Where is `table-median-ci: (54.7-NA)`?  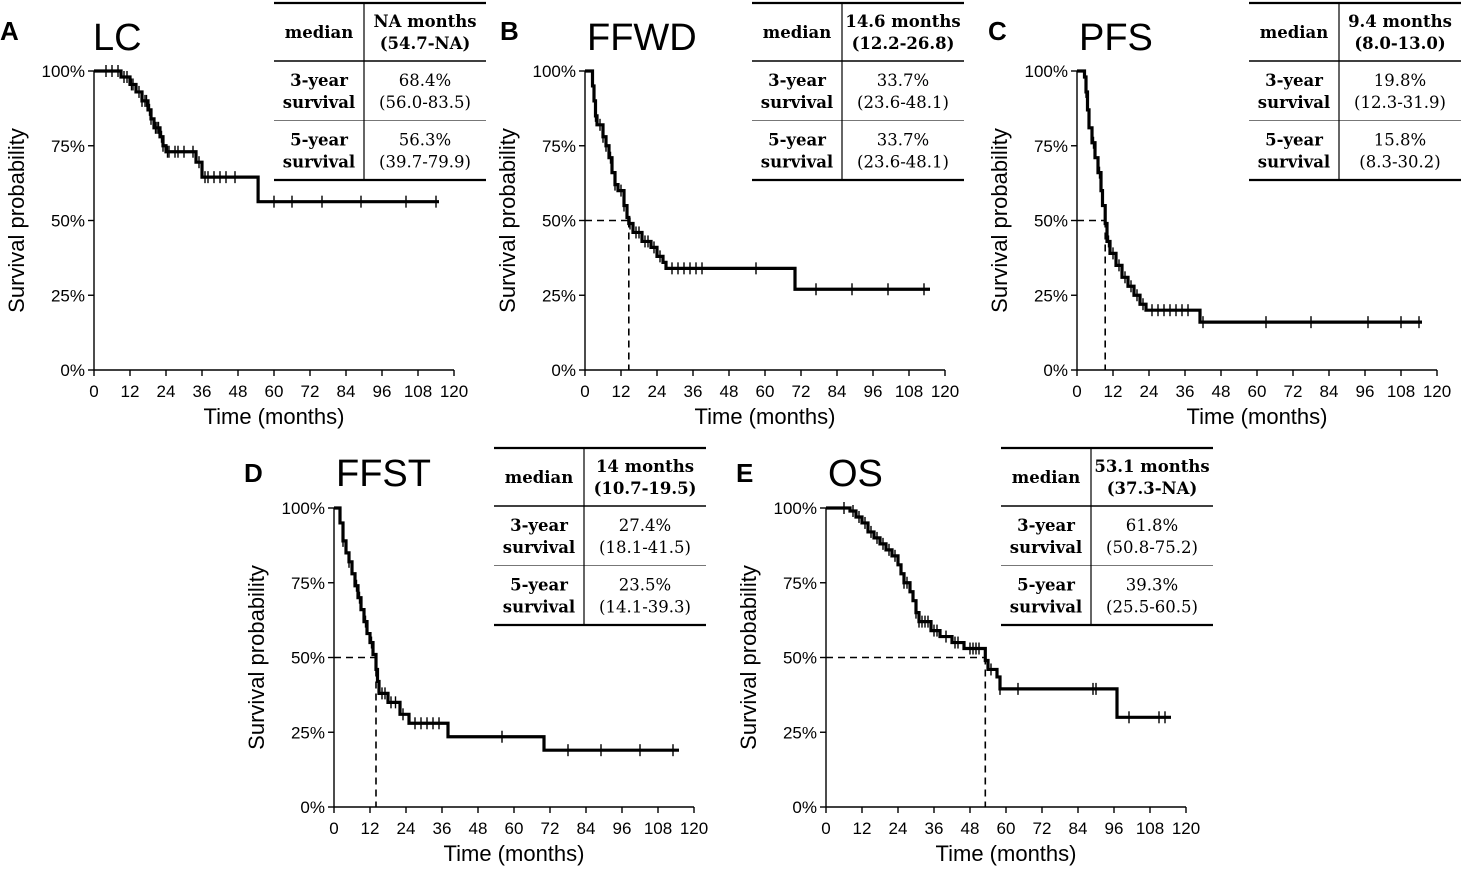
table-median-ci: (54.7-NA) is located at coordinates (425, 43).